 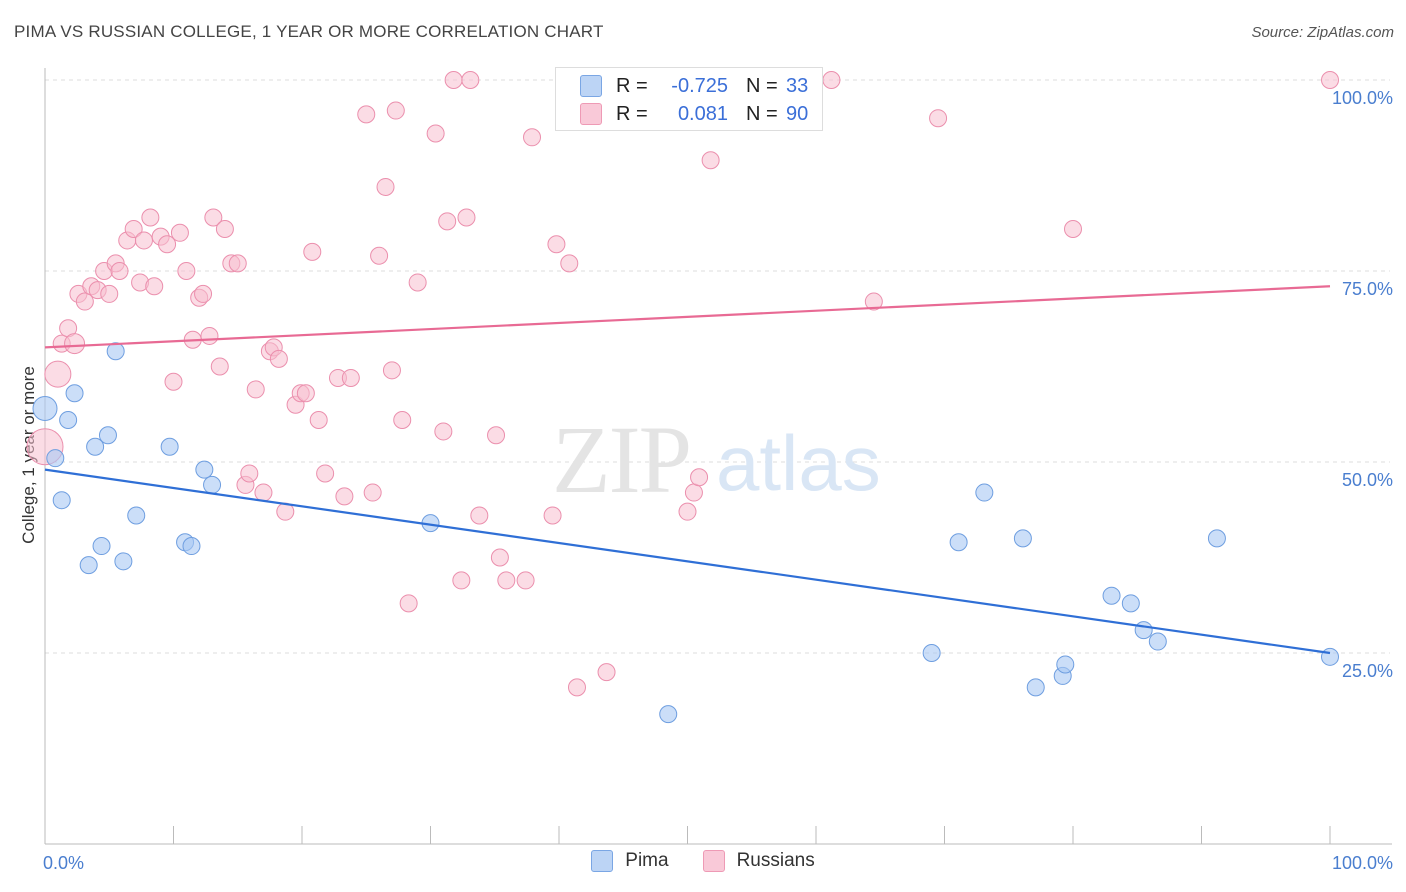 I want to click on legend-row-pima: R = -0.725 N = 33, so click(x=694, y=86).